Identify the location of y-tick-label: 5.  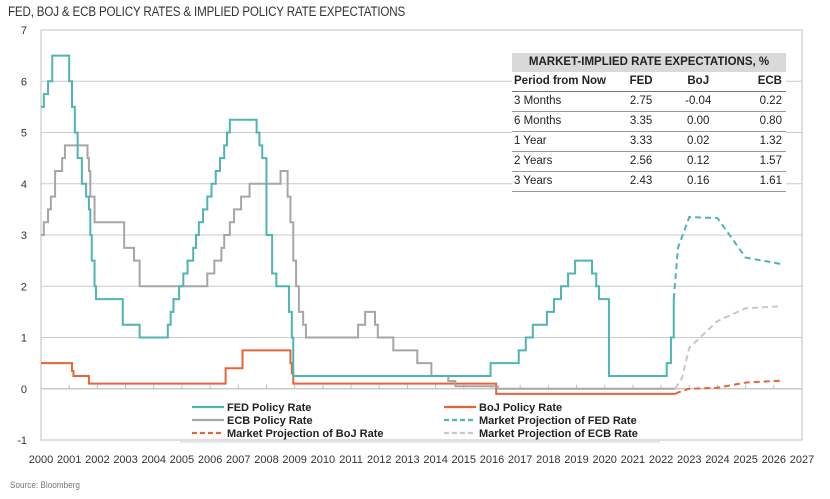
(24, 134).